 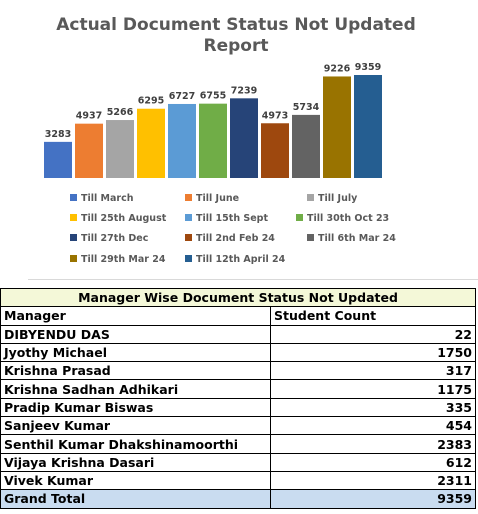 I want to click on header-student-count: Student Count, so click(x=373, y=316).